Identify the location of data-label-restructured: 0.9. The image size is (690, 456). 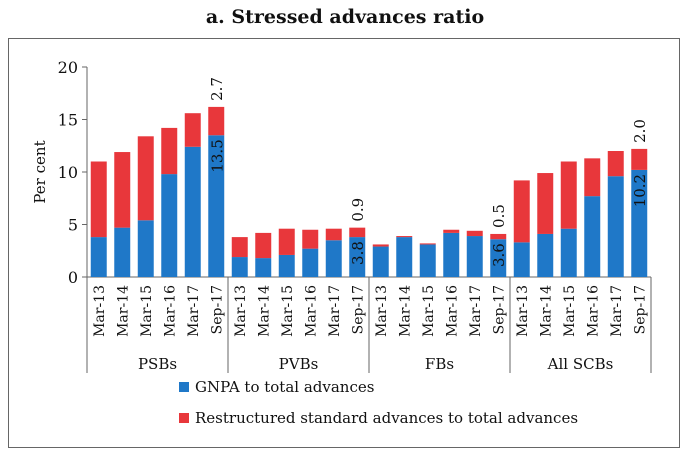
(358, 210).